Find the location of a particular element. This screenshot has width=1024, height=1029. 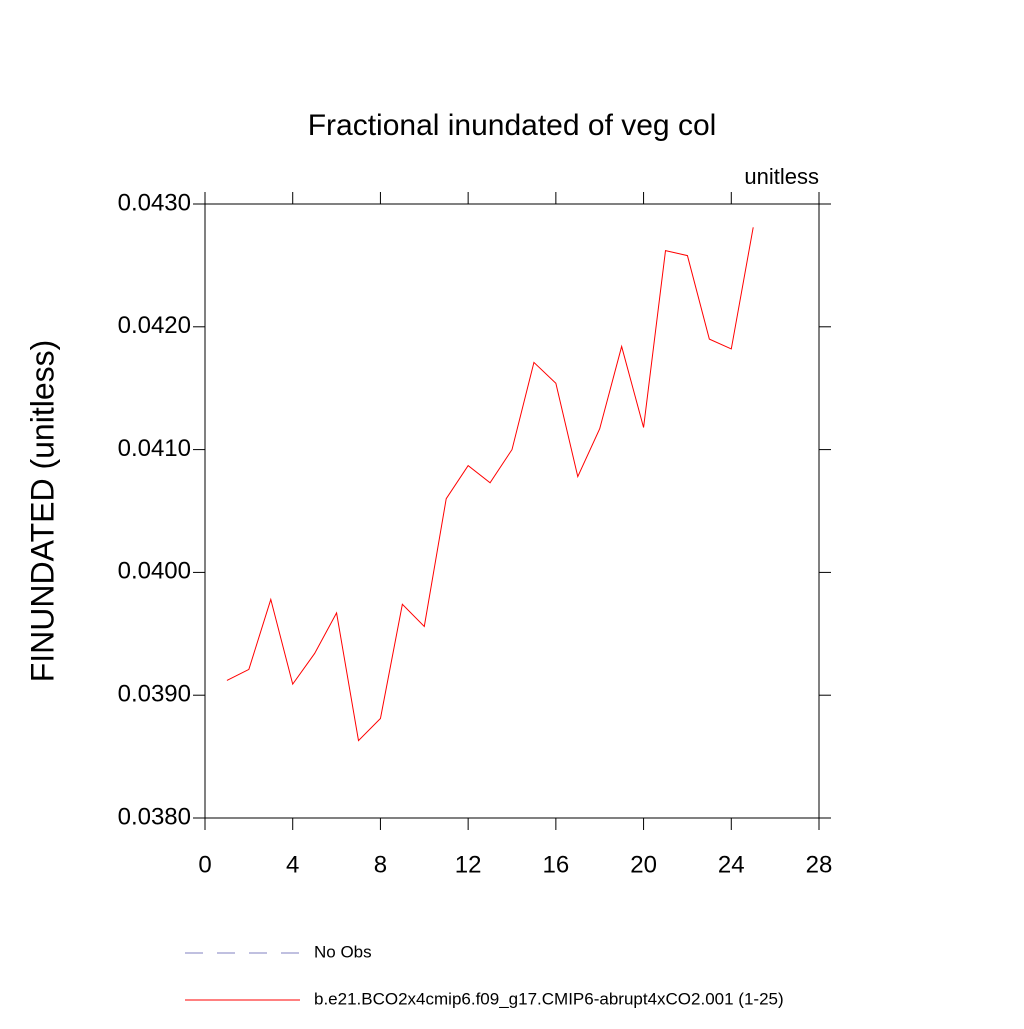

legend-label: No Obs is located at coordinates (343, 951).